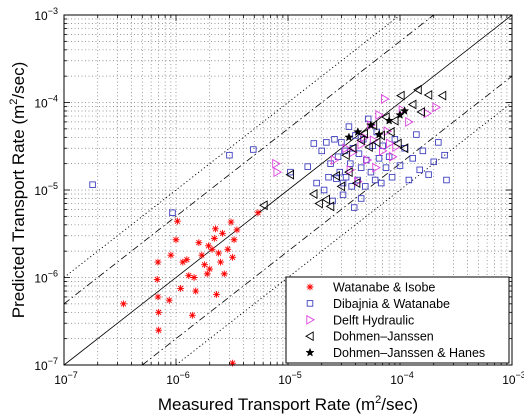 This screenshot has width=524, height=415. Describe the element at coordinates (384, 288) in the screenshot. I see `legend-label: Watanabe & Isobe` at that location.